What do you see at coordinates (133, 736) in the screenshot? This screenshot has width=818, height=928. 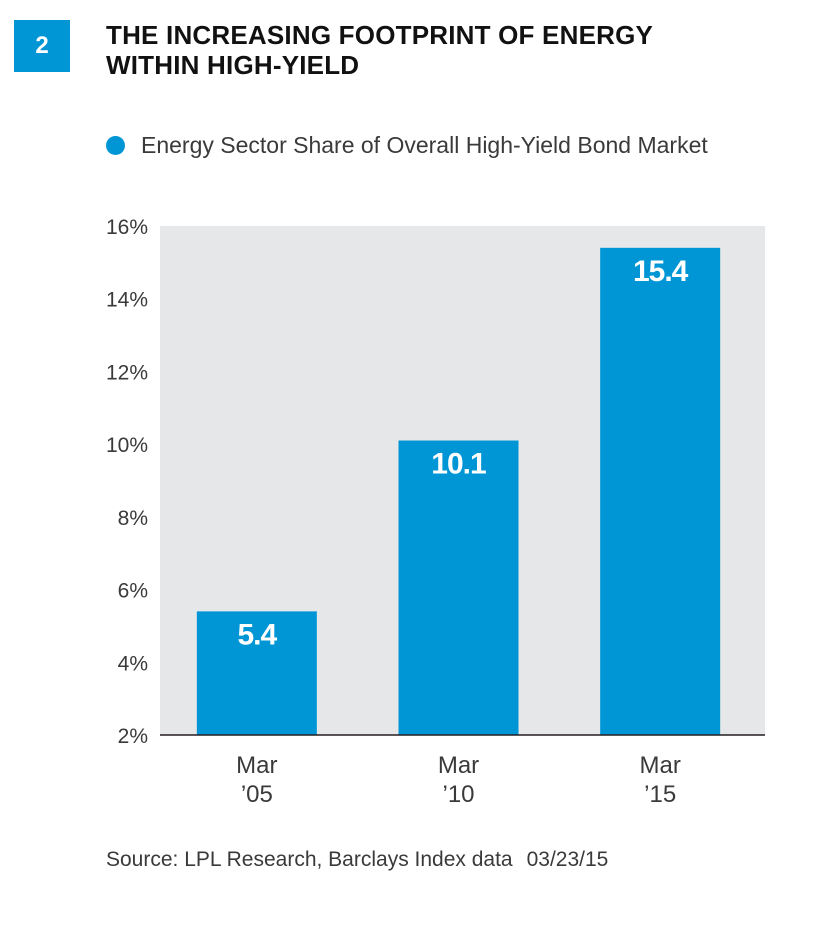 I see `y-tick-label: 2%` at bounding box center [133, 736].